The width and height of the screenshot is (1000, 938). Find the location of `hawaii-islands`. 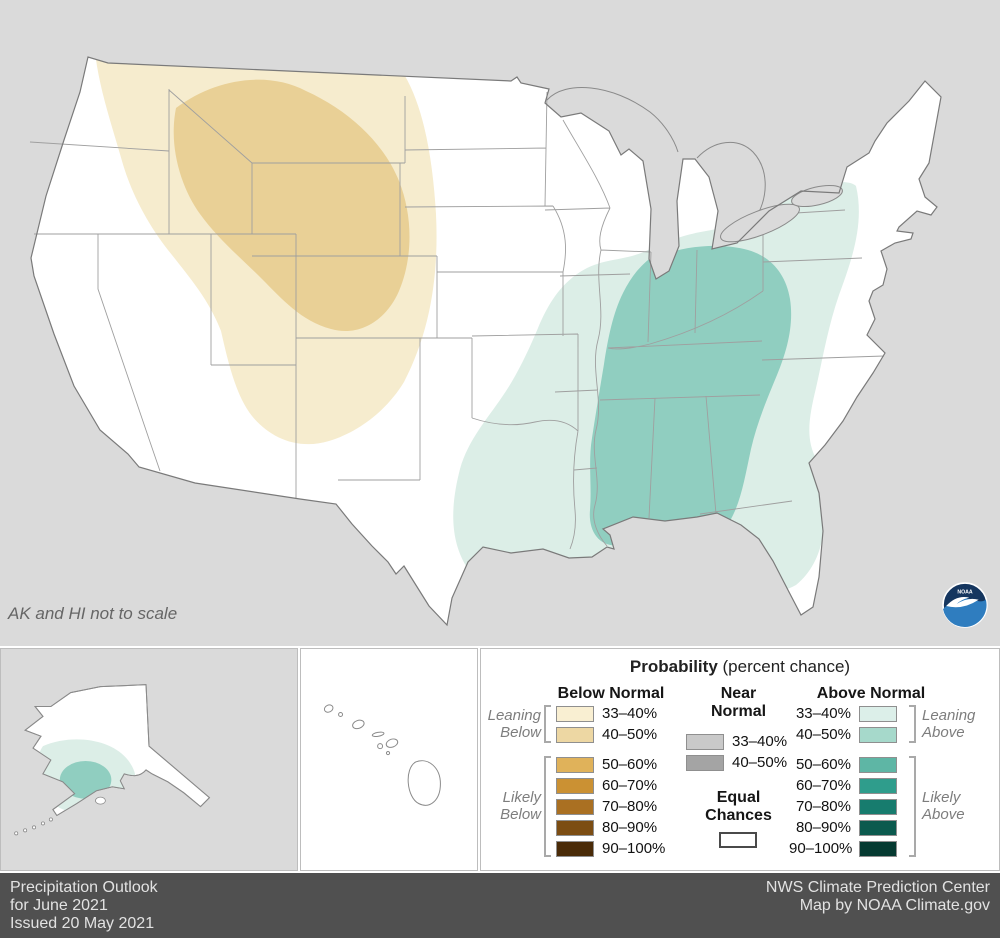

hawaii-islands is located at coordinates (382, 755).